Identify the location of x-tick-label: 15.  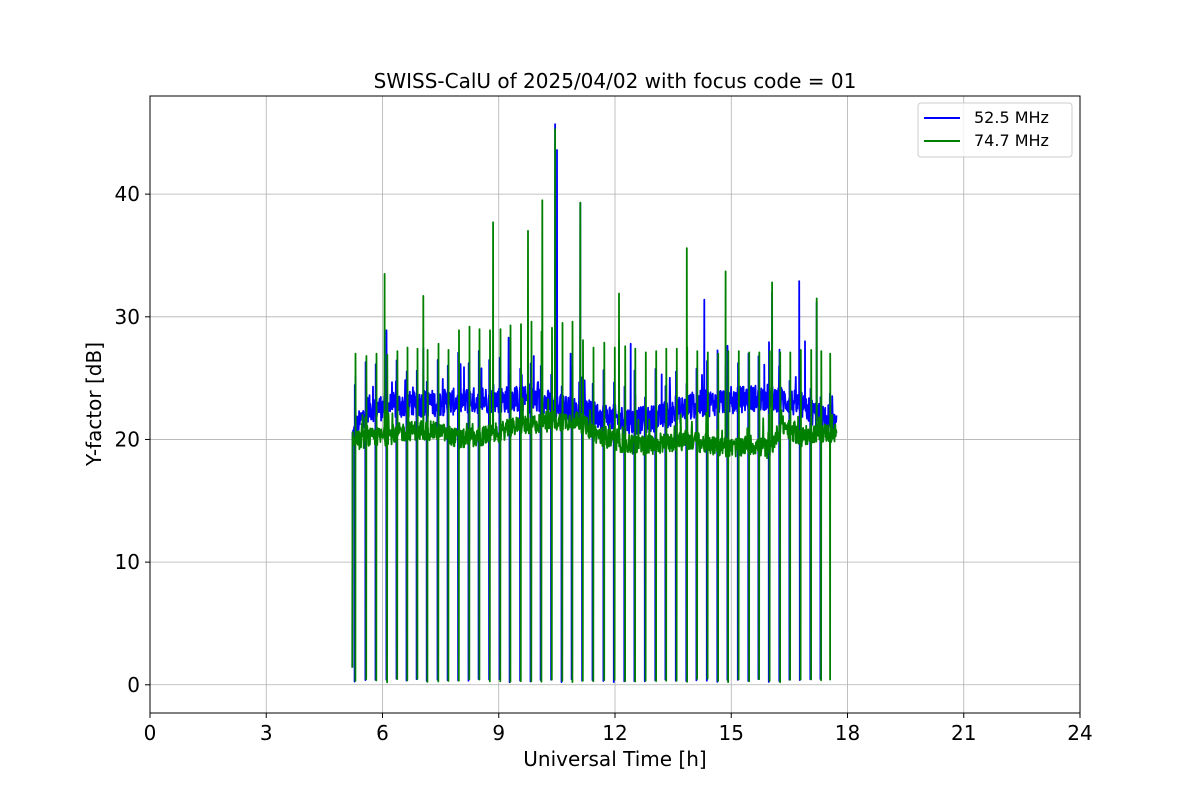
(731, 733).